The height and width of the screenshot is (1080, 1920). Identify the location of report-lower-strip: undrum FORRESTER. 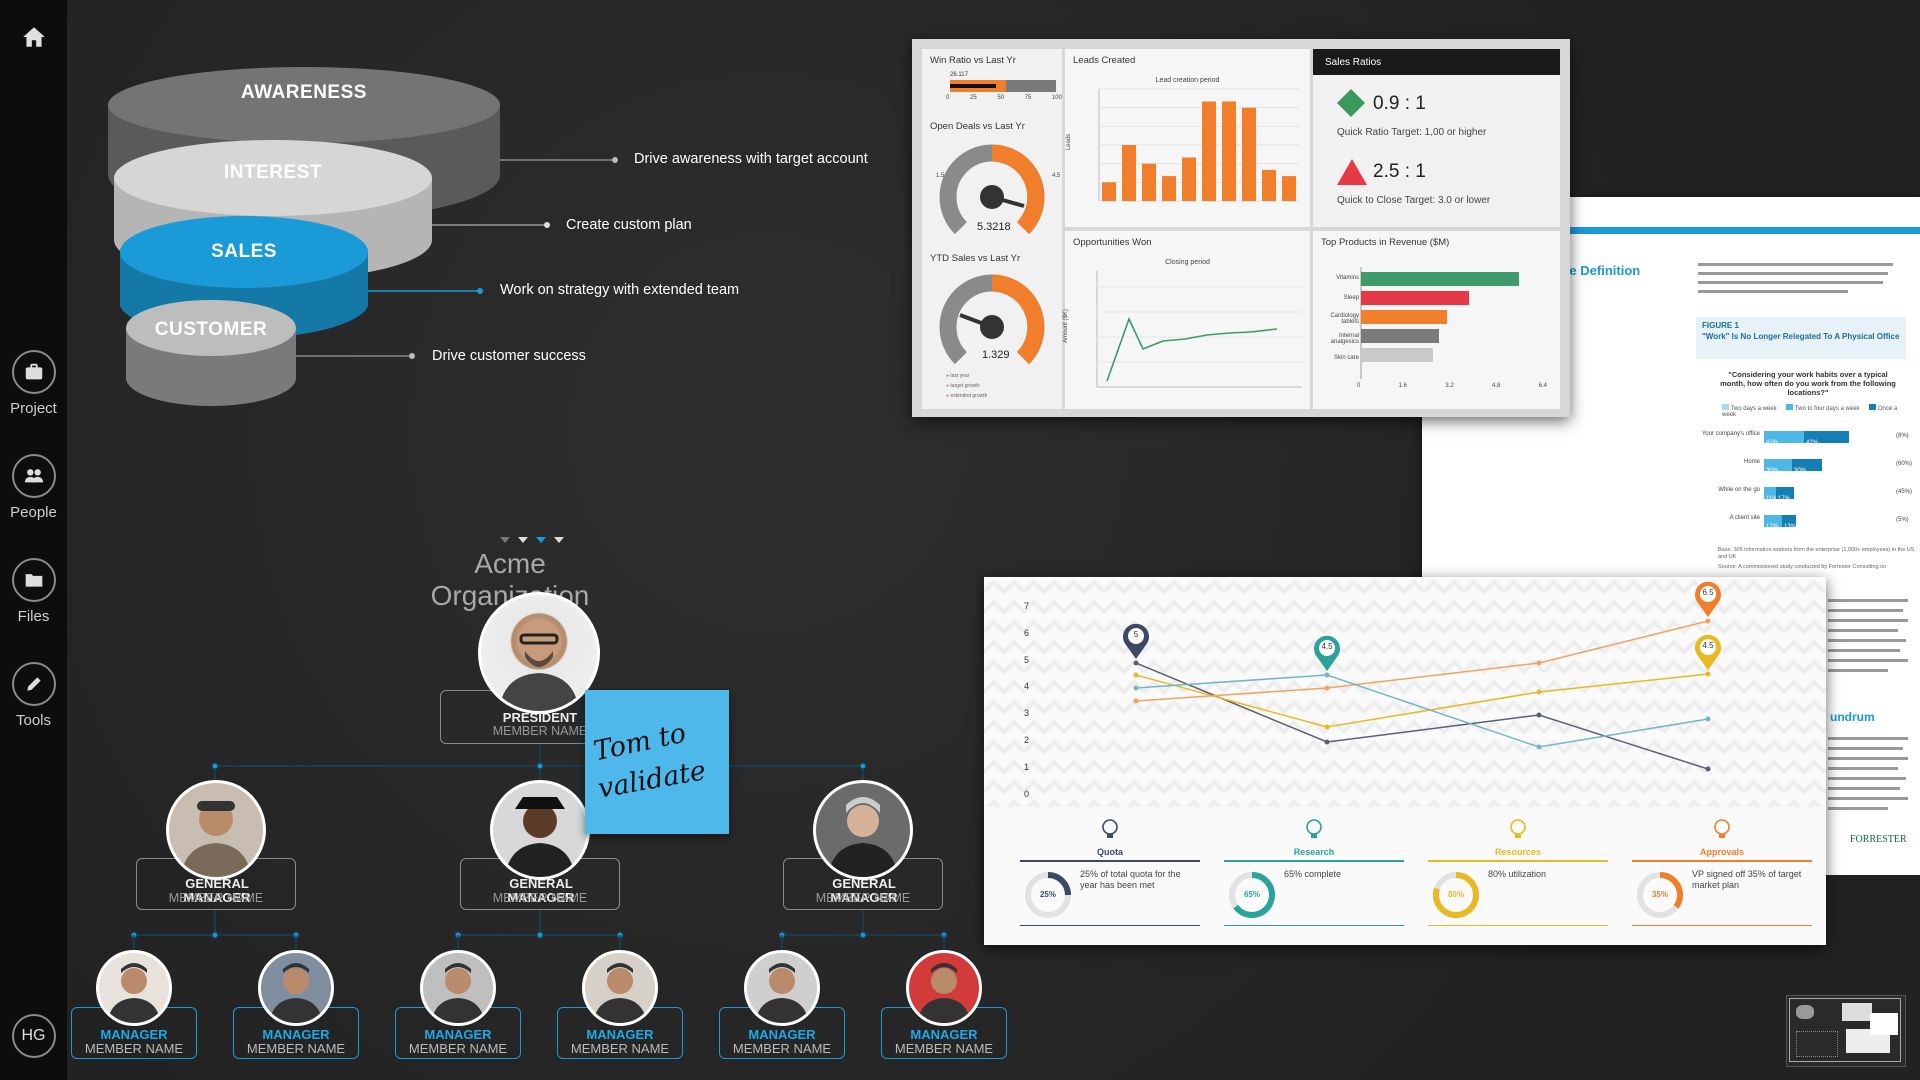
(1870, 726).